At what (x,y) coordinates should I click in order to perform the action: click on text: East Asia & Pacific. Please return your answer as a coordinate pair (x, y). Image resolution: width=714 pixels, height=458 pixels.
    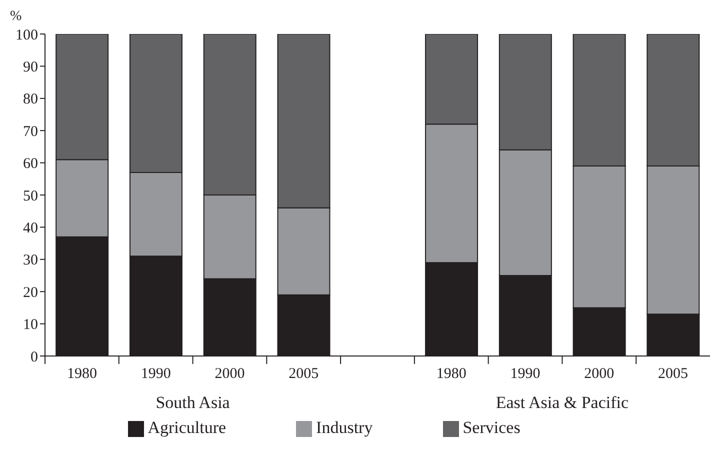
    Looking at the image, I should click on (563, 402).